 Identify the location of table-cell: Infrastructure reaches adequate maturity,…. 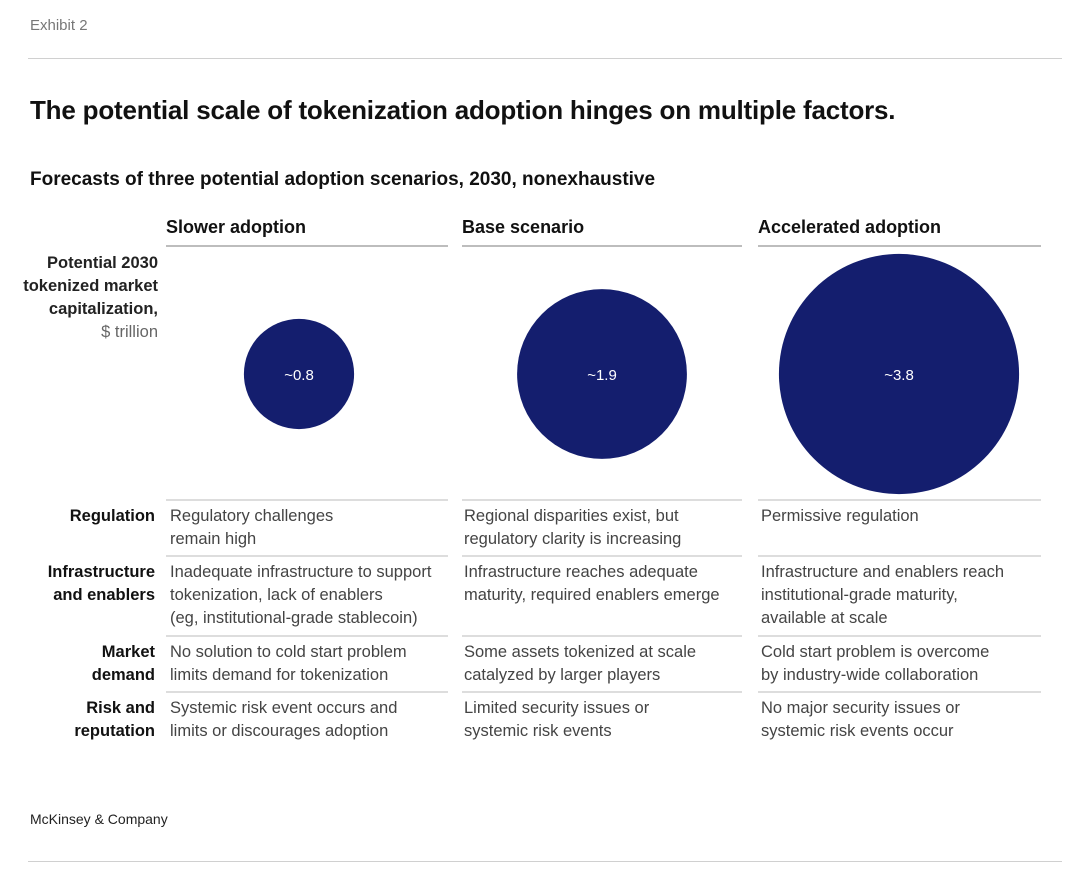
(592, 583).